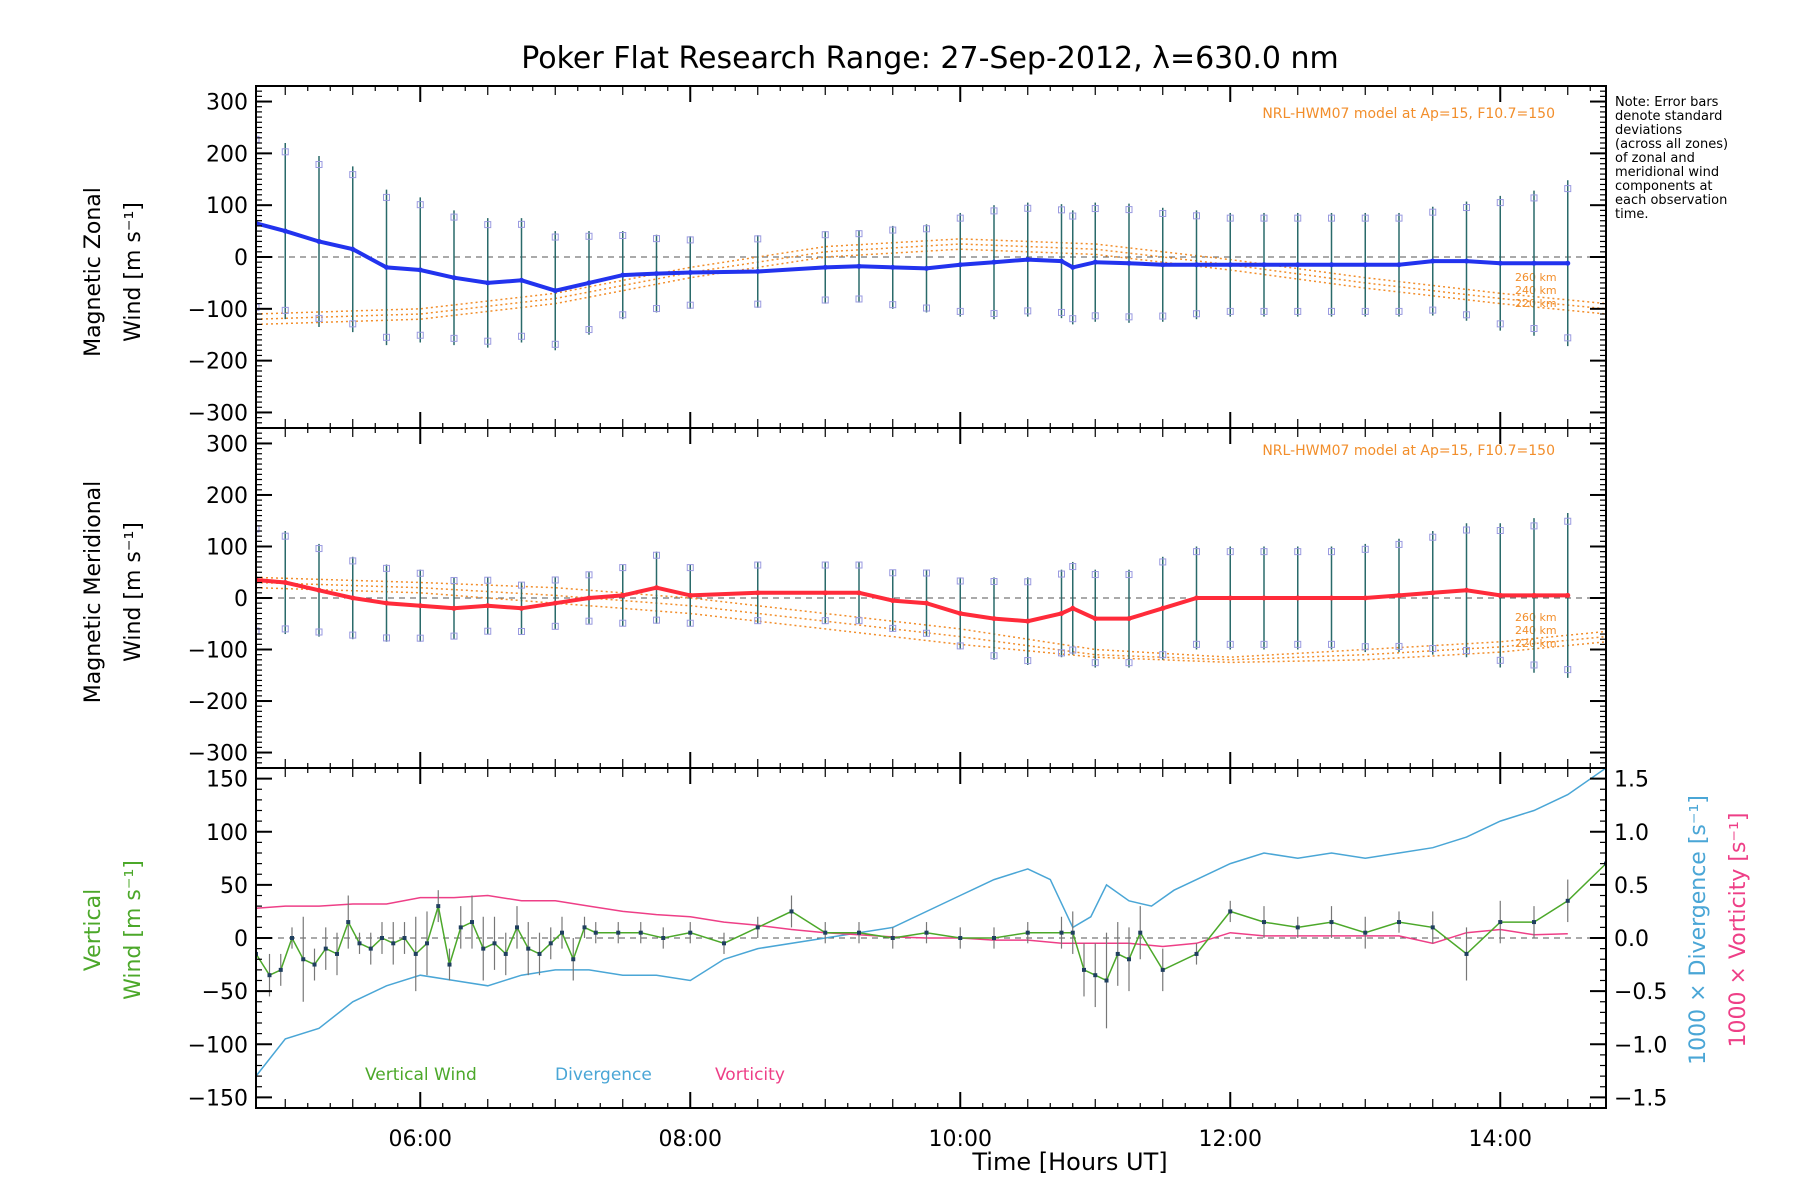 The width and height of the screenshot is (1800, 1200). I want to click on note-line: denote standard, so click(1668, 116).